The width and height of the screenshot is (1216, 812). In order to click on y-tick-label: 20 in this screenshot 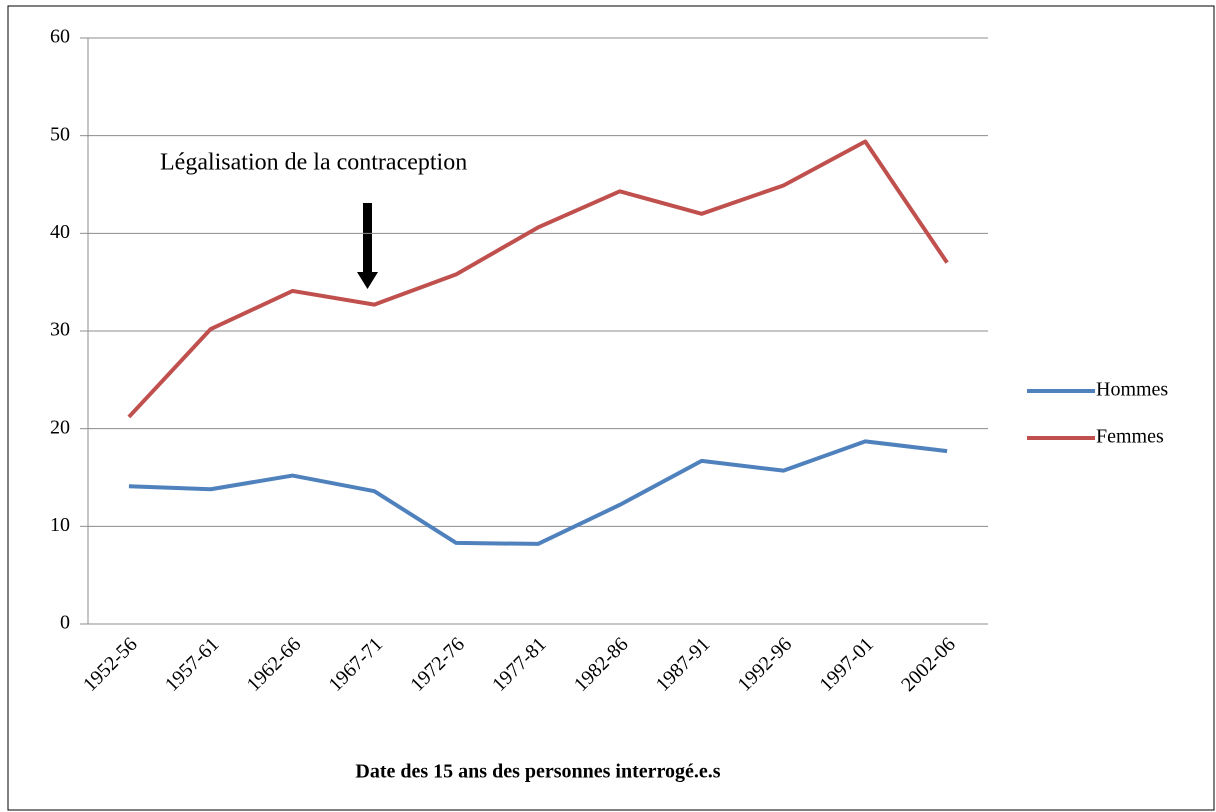, I will do `click(60, 427)`.